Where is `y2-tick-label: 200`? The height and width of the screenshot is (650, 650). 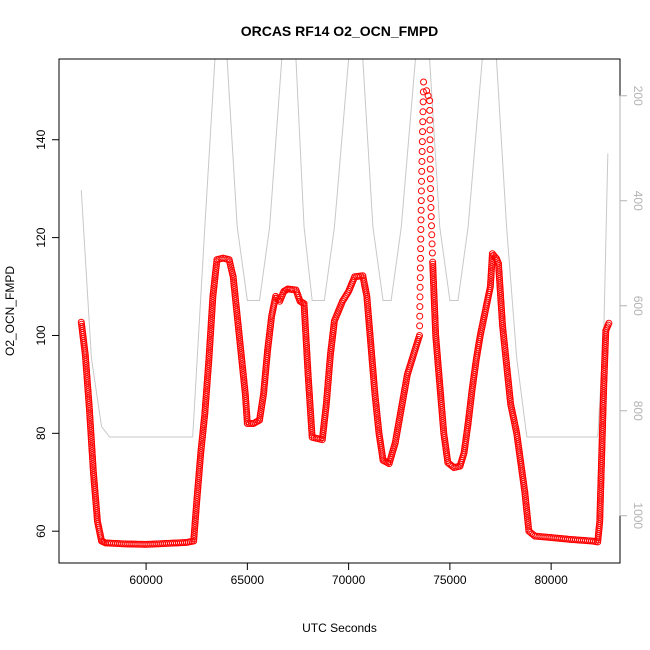
y2-tick-label: 200 is located at coordinates (638, 96).